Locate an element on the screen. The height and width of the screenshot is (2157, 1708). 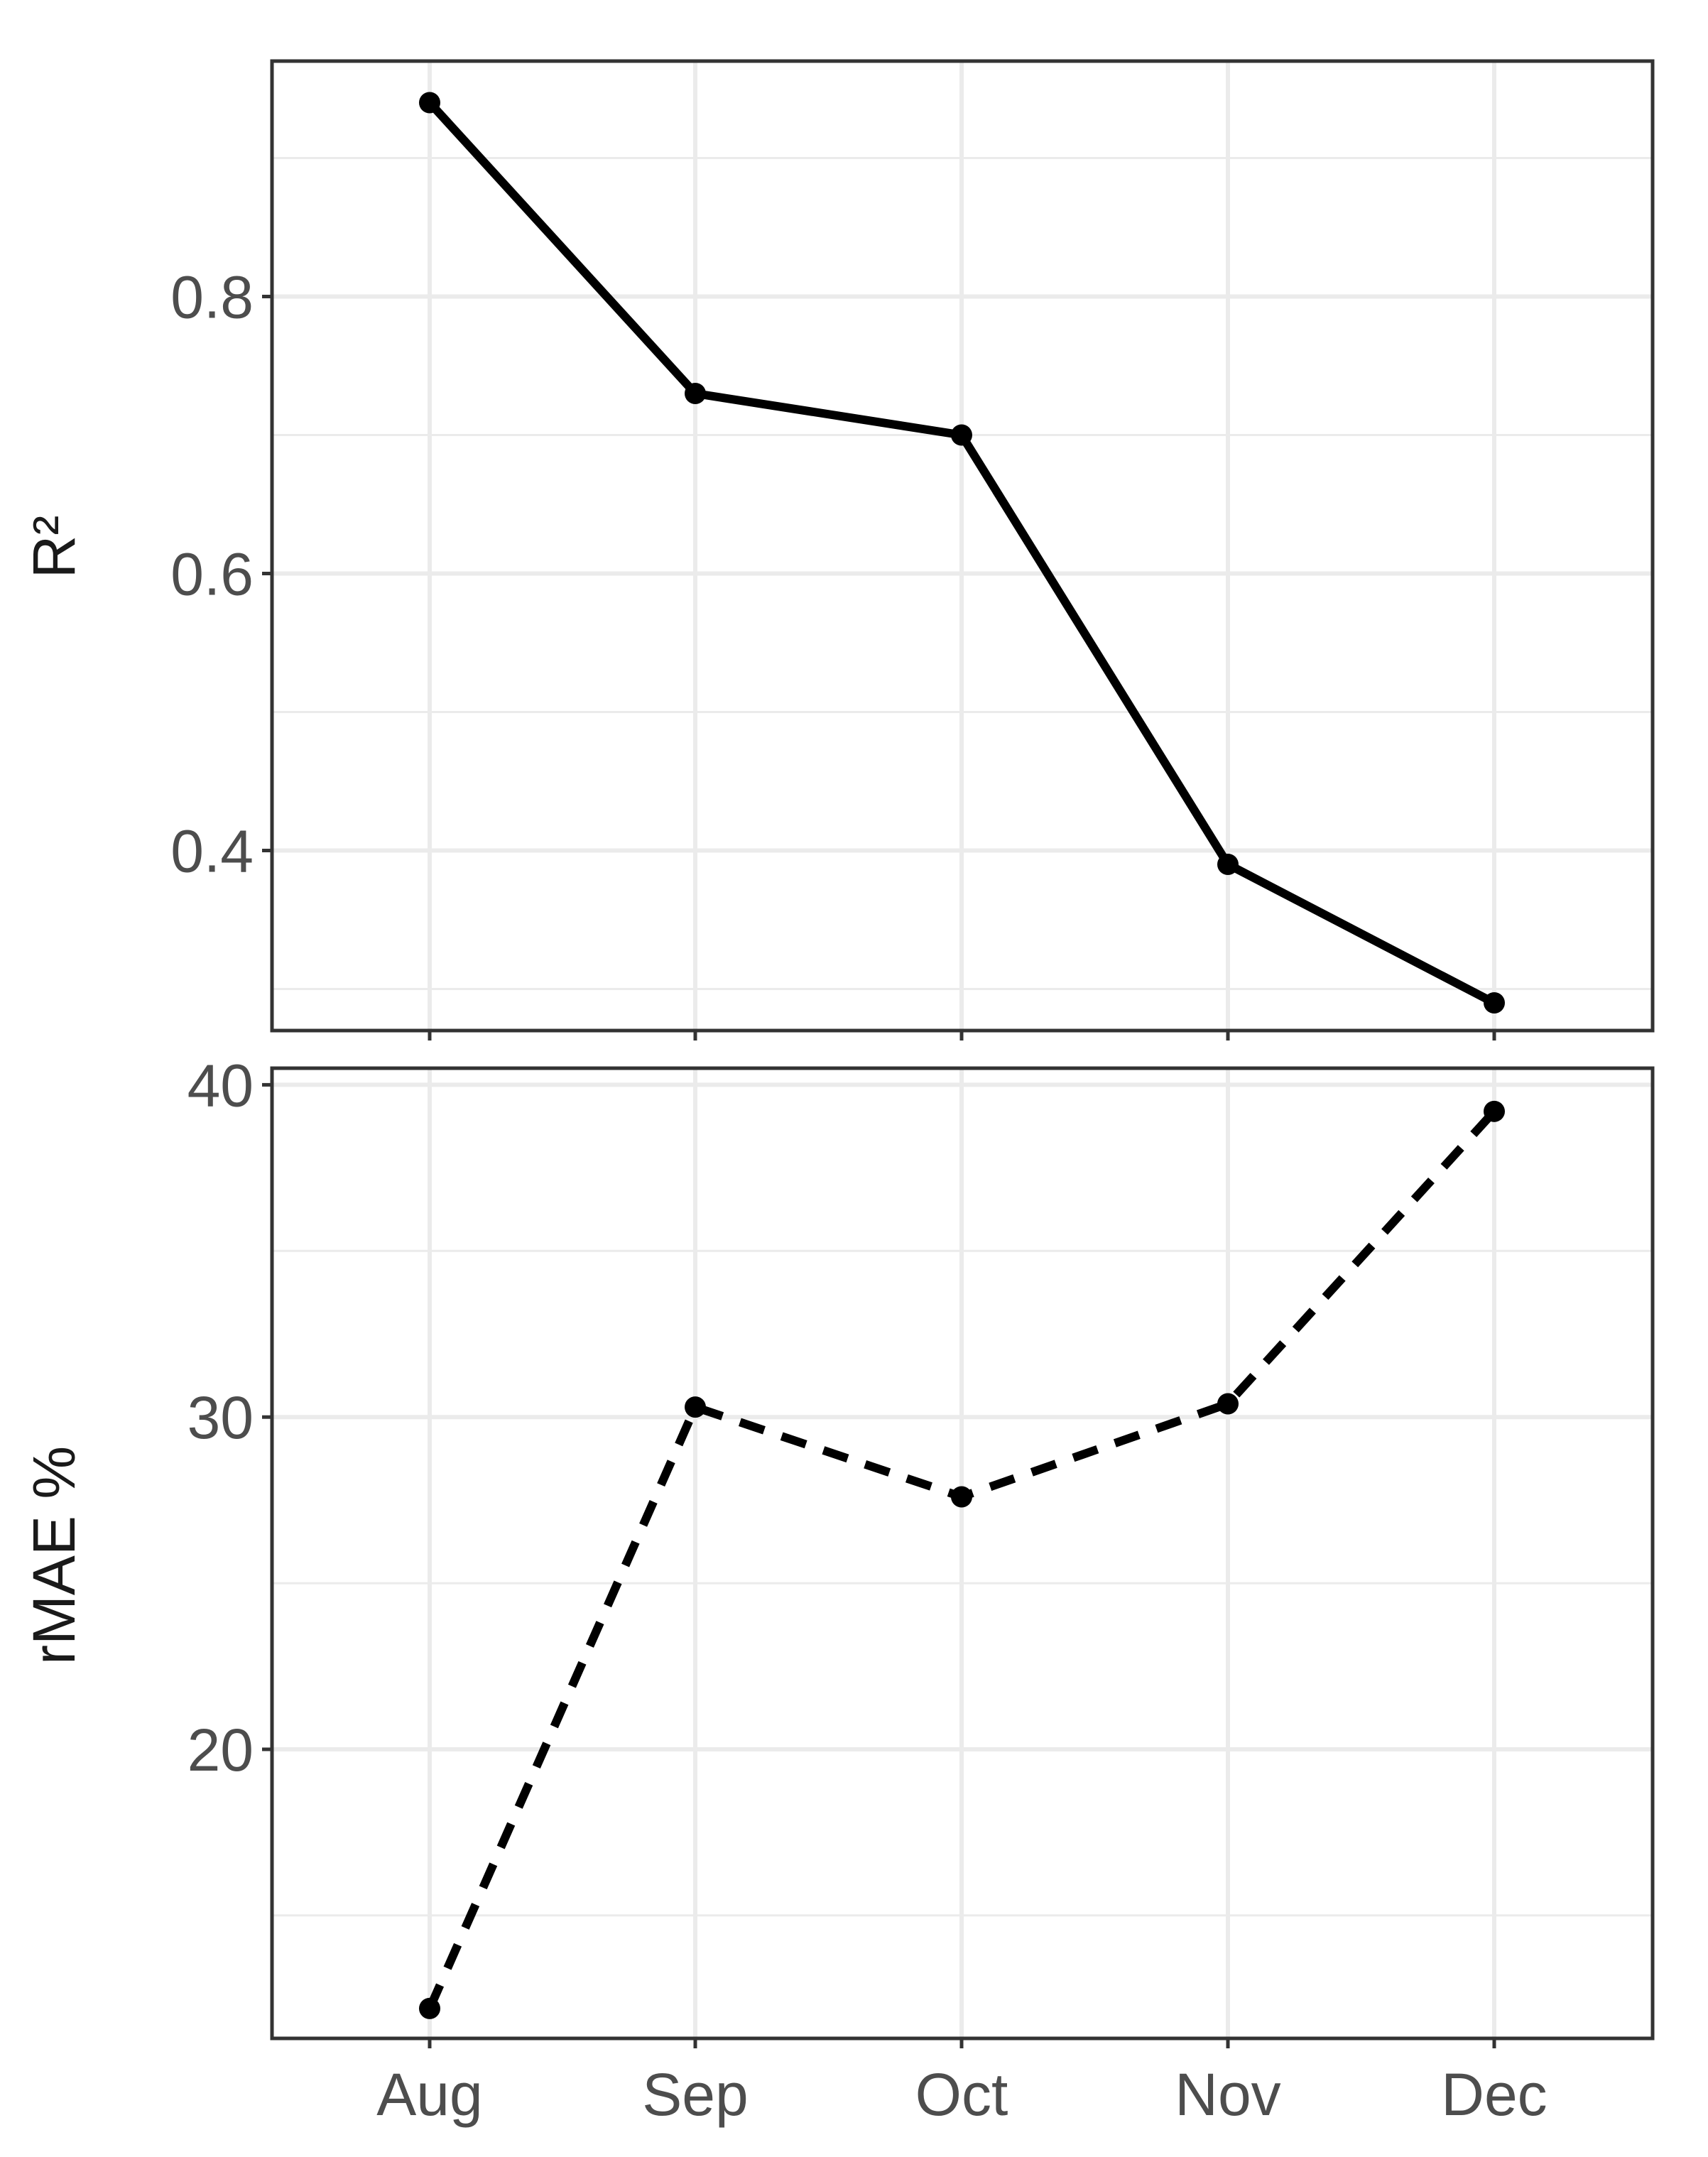
r-squared-y-axis-title: R² is located at coordinates (54, 547).